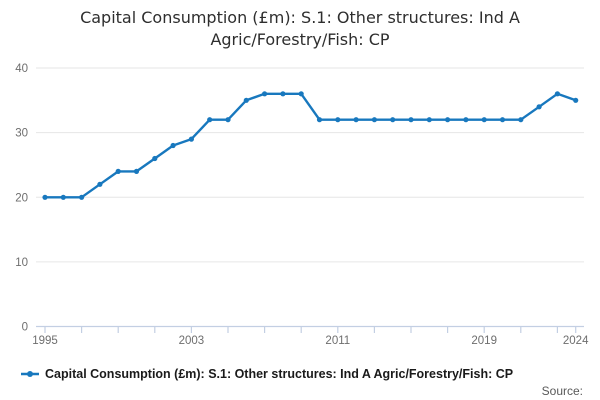 This screenshot has height=400, width=600. I want to click on x-axis-tick-label: 2024, so click(576, 341).